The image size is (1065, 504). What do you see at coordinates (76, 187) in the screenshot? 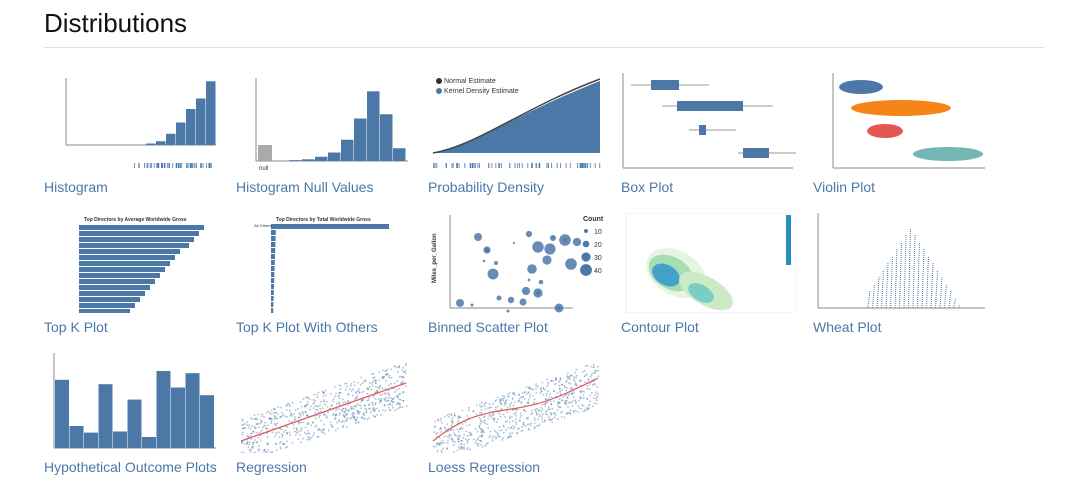
I see `example-link: Histogram` at bounding box center [76, 187].